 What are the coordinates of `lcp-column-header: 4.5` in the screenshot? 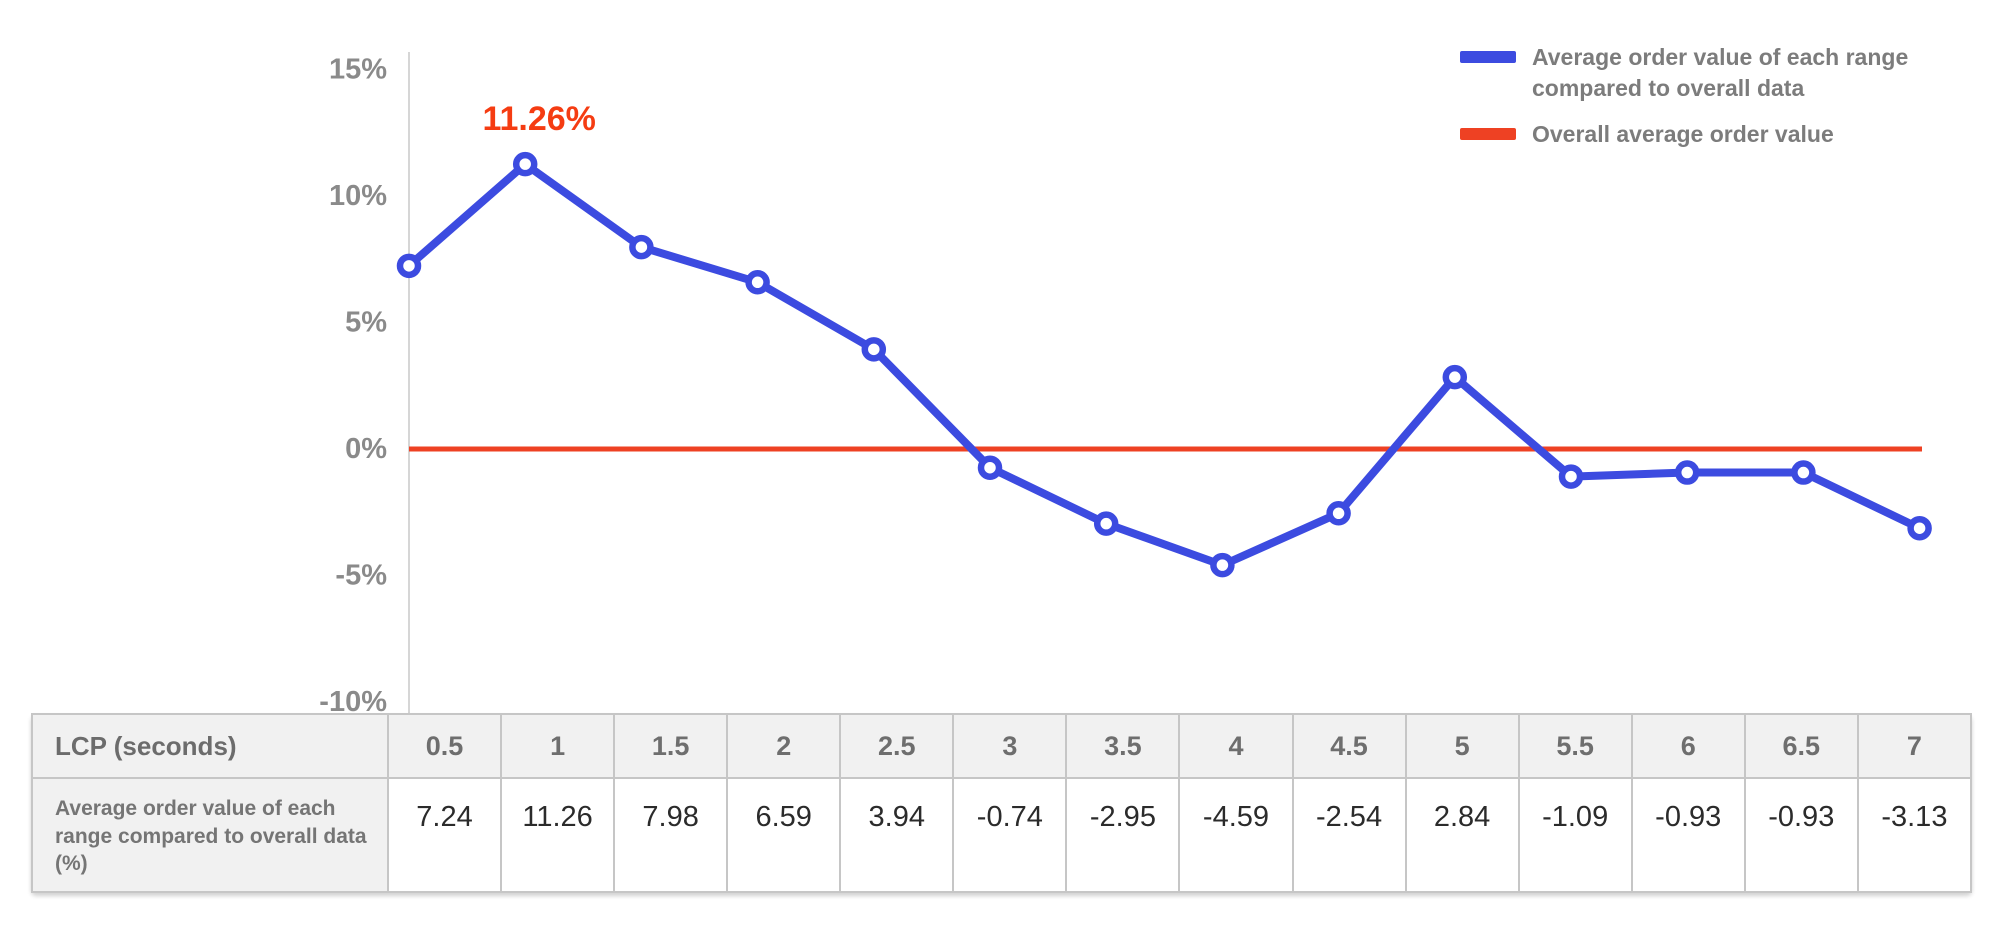 It's located at (1349, 746).